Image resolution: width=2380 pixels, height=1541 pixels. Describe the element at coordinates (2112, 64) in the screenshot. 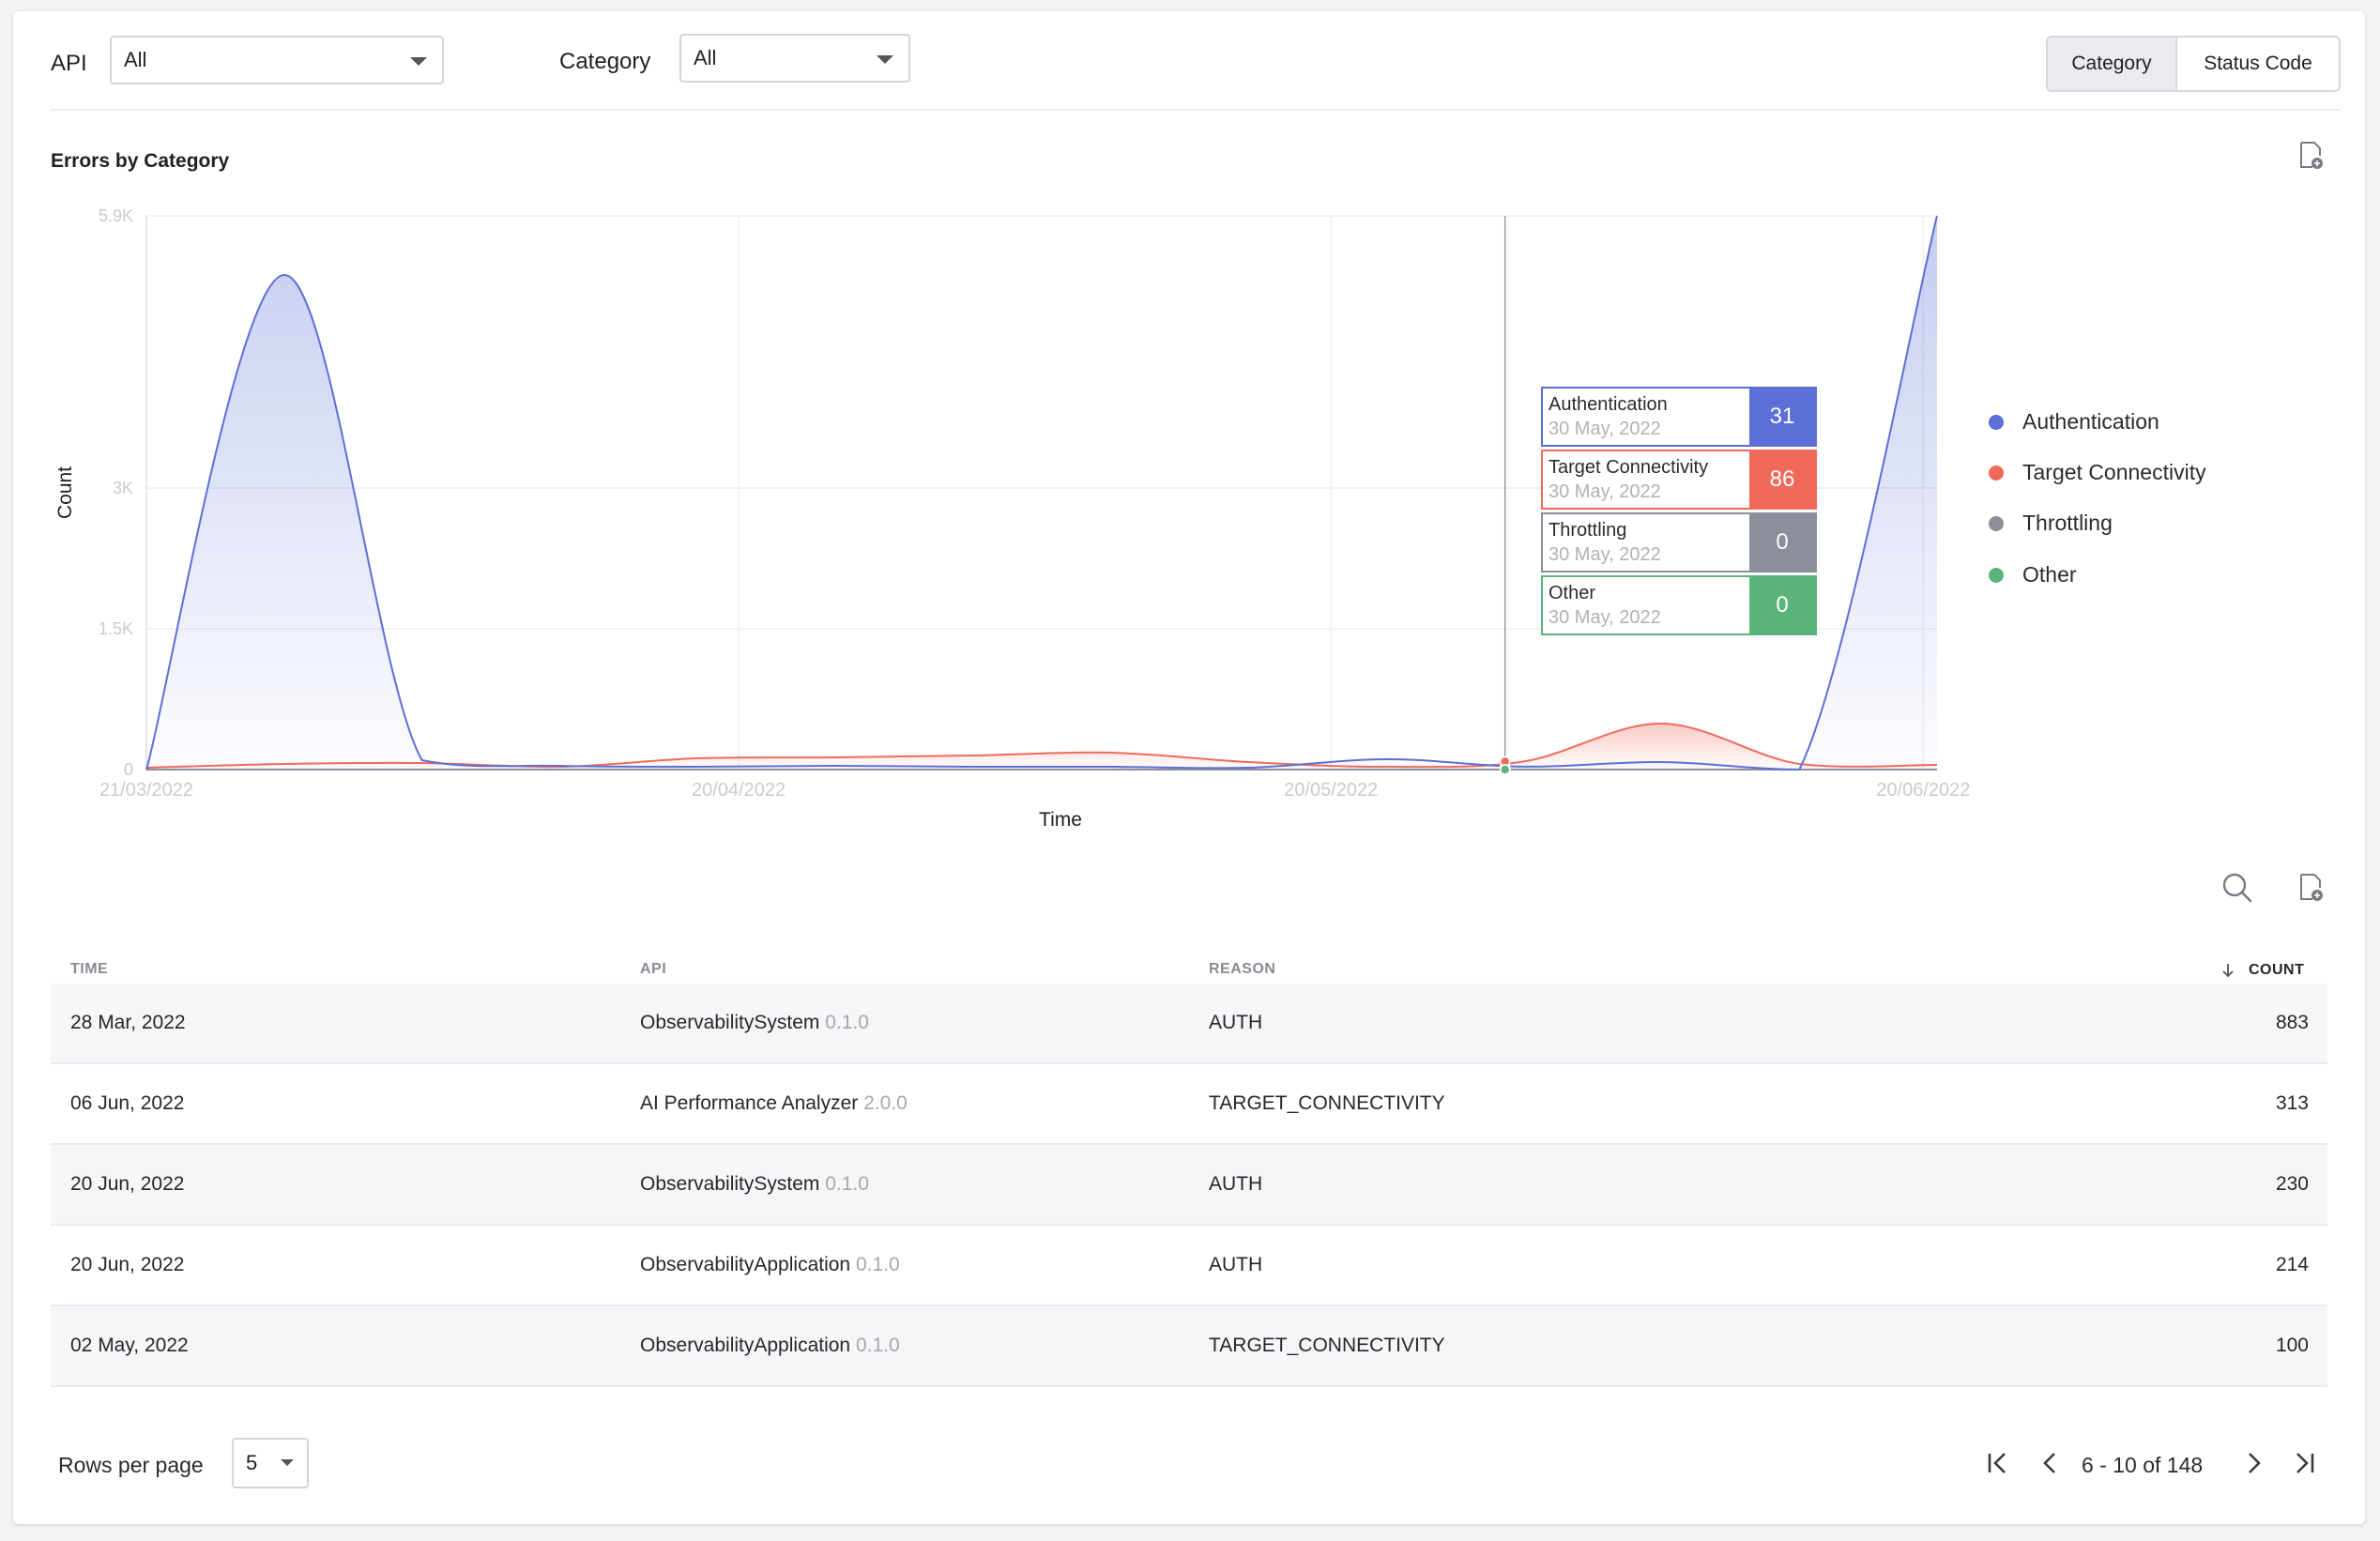

I see `toggle-category-button: Category` at that location.